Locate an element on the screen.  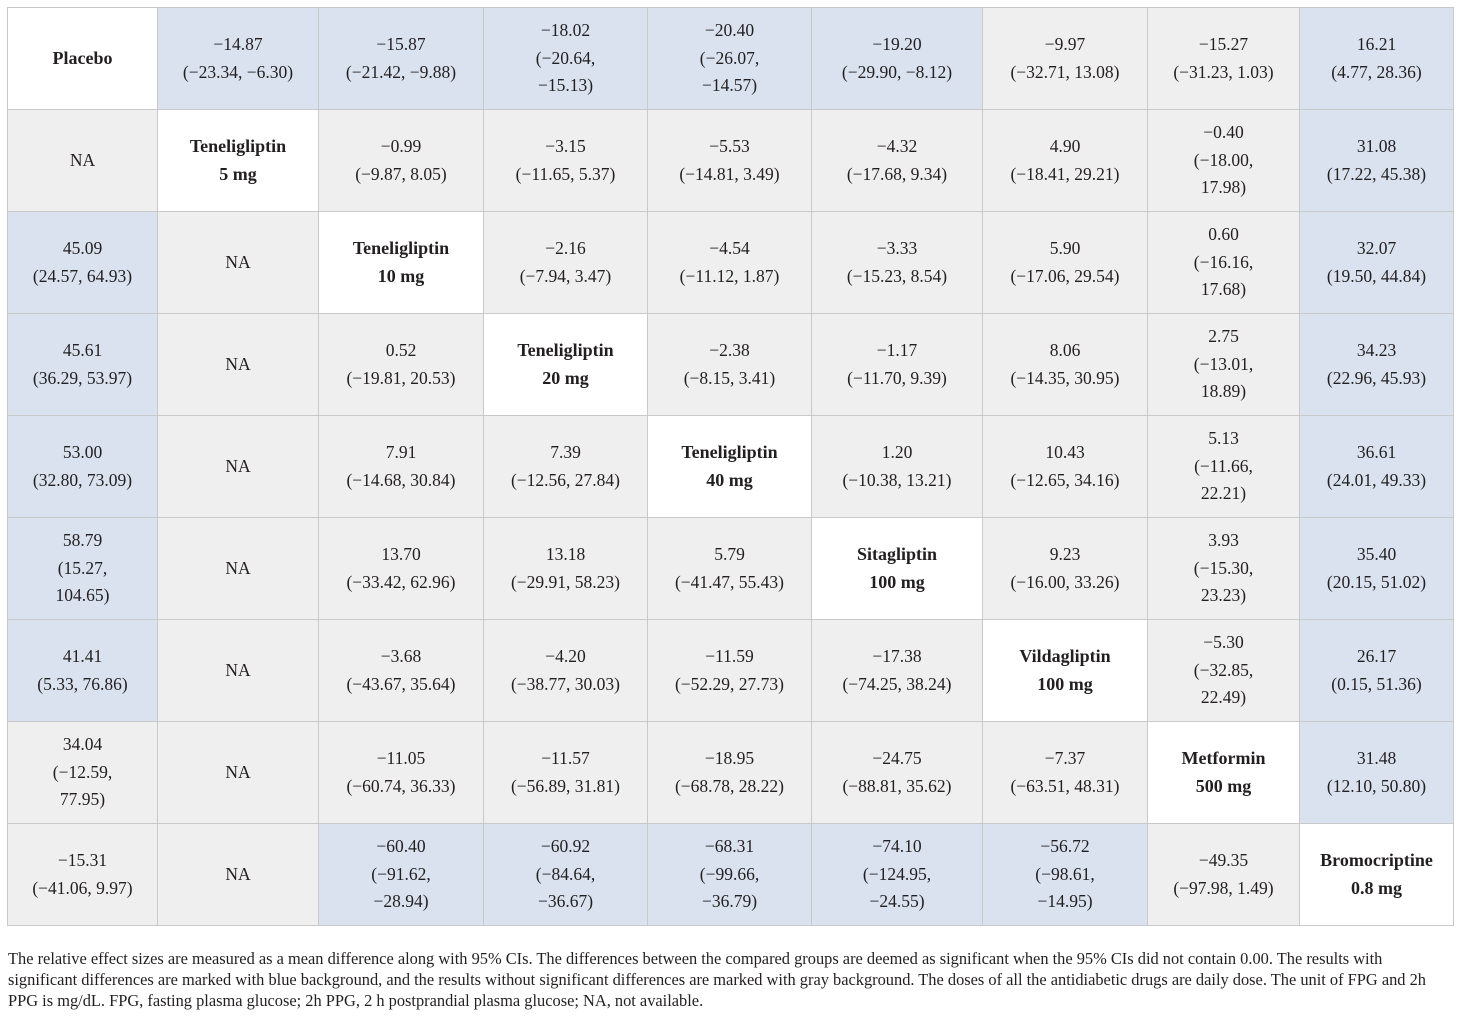
table-cell: −3.15 (−11.65, 5.37) is located at coordinates (565, 160).